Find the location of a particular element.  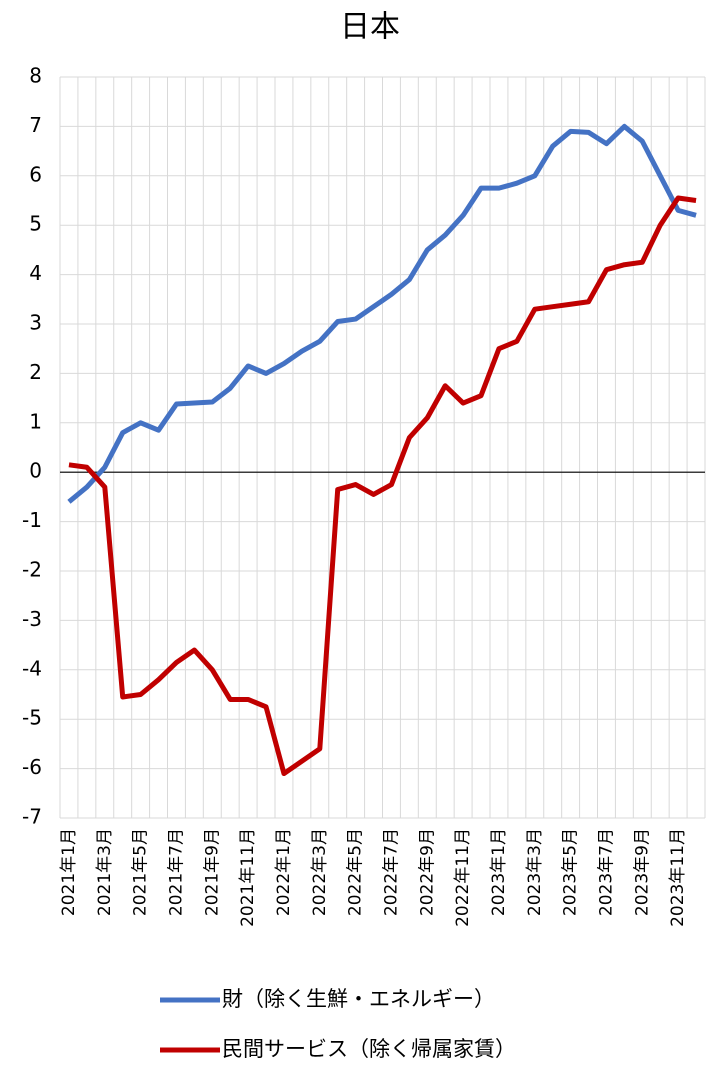

x-tick-label: 2022年11月 is located at coordinates (463, 877).